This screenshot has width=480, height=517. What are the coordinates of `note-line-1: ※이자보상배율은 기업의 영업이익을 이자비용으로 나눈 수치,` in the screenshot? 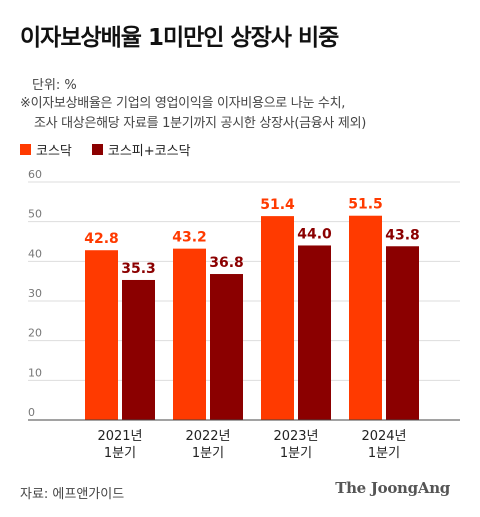 It's located at (183, 103).